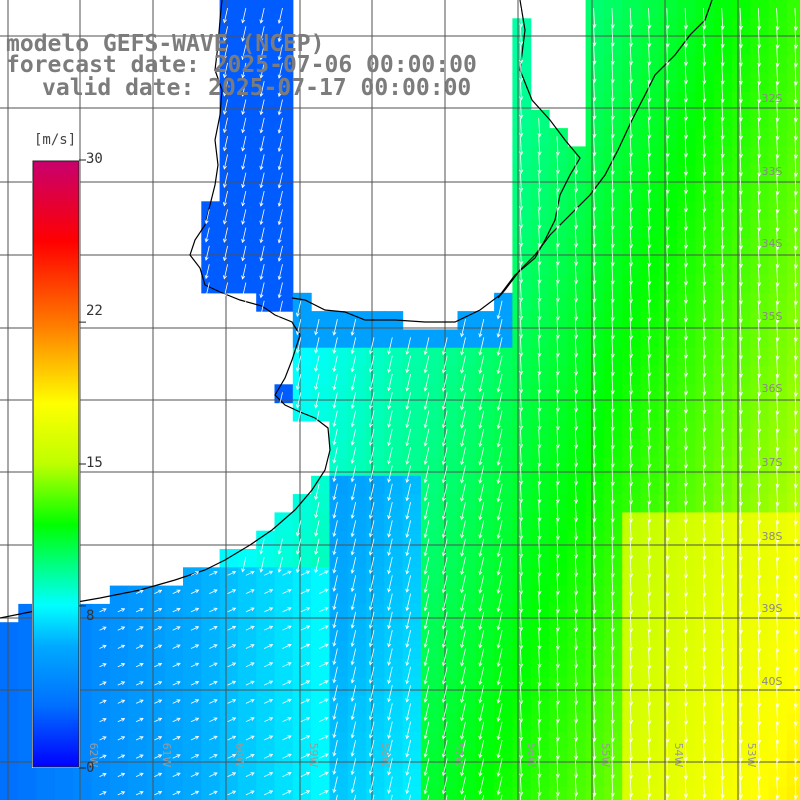  What do you see at coordinates (166, 755) in the screenshot?
I see `lon-label: 61W` at bounding box center [166, 755].